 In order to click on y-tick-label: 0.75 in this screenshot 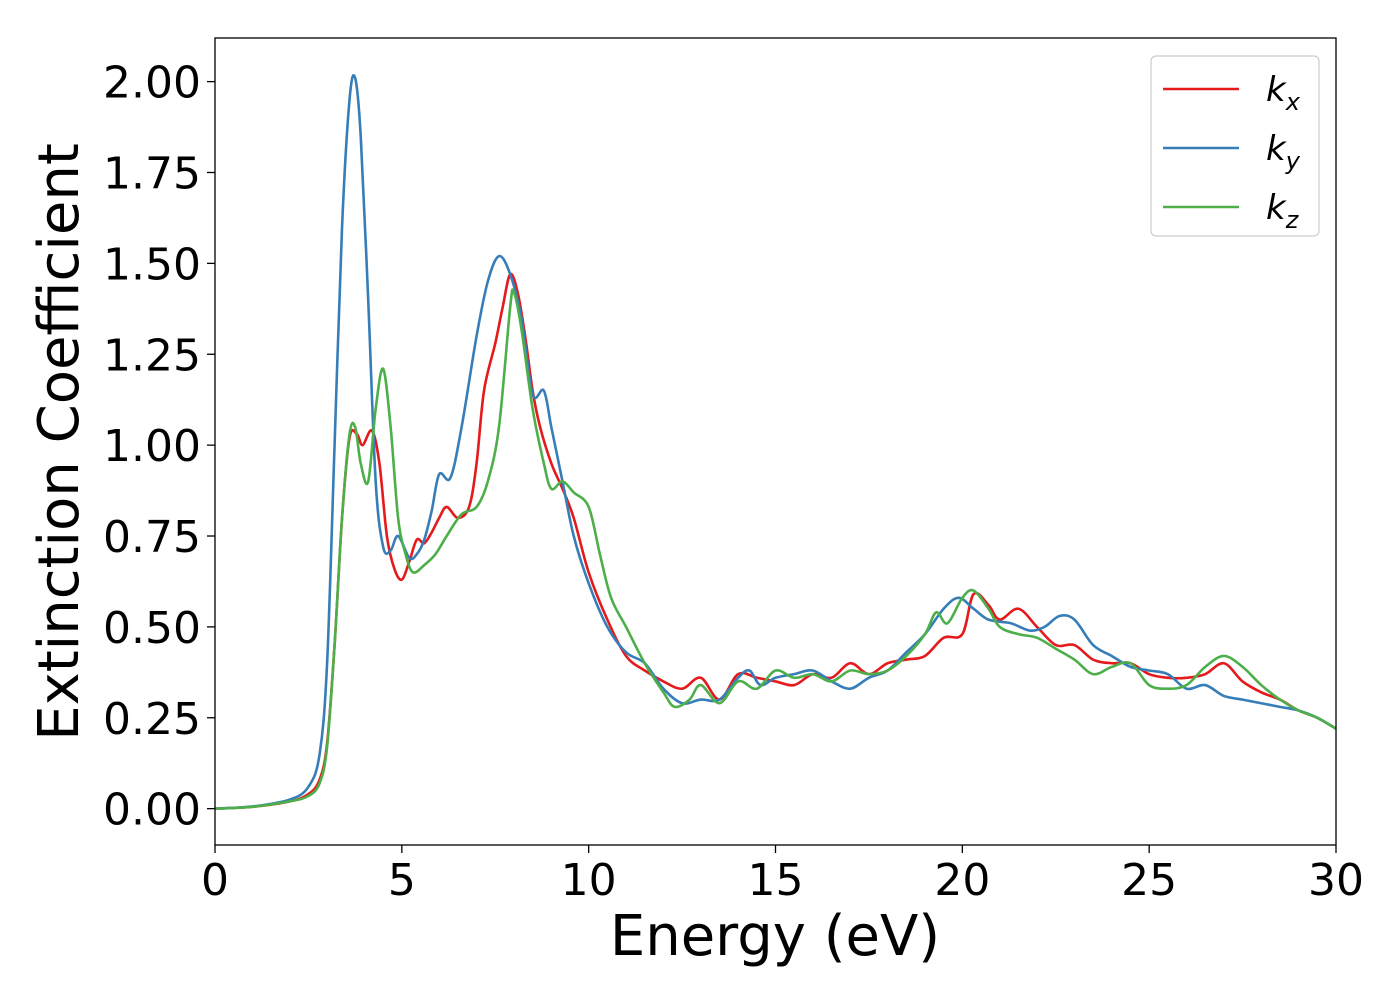, I will do `click(152, 537)`.